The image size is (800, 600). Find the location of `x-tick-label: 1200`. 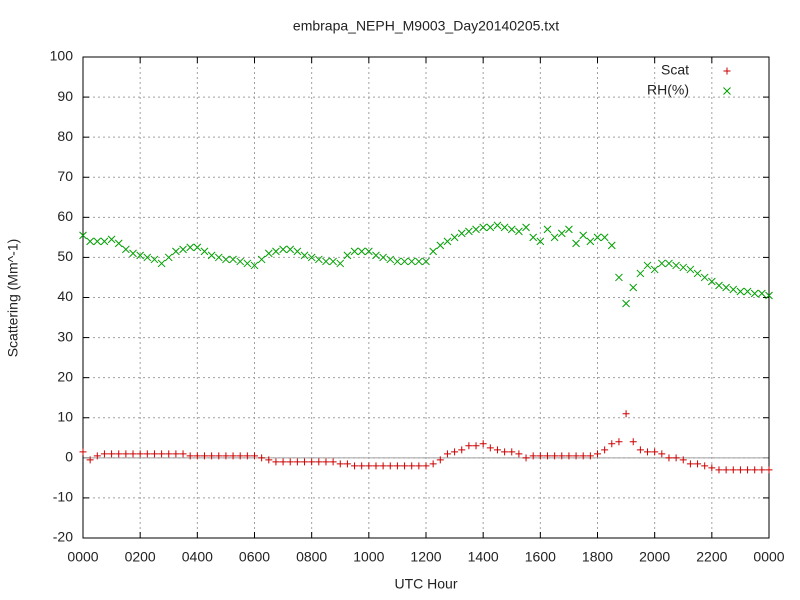

x-tick-label: 1200 is located at coordinates (425, 557).